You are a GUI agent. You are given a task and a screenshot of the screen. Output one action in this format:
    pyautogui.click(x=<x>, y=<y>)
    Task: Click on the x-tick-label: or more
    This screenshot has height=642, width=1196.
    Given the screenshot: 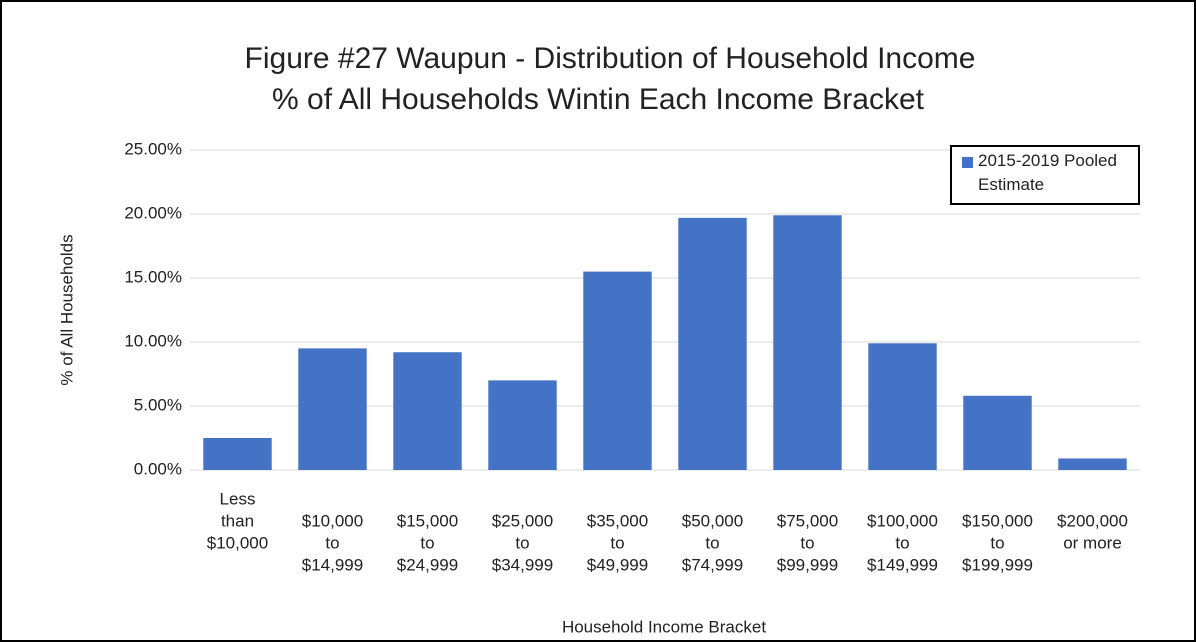 What is the action you would take?
    pyautogui.click(x=1092, y=542)
    